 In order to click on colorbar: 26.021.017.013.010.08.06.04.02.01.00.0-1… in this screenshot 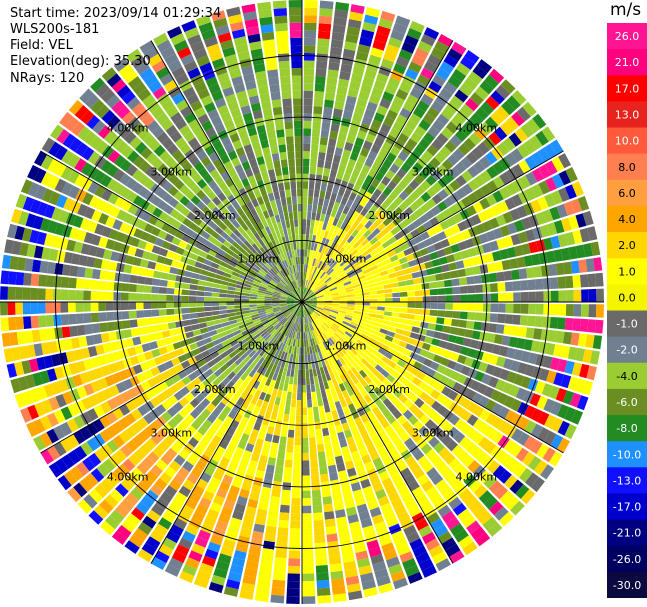, I will do `click(627, 310)`.